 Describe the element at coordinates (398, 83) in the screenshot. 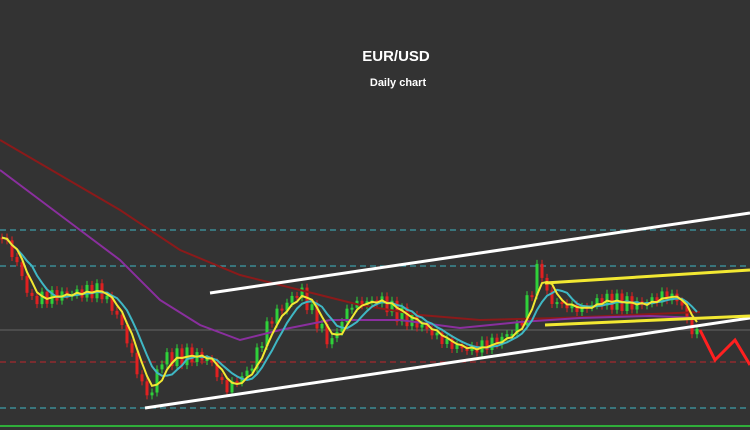

I see `chart-subtitle: Daily chart` at that location.